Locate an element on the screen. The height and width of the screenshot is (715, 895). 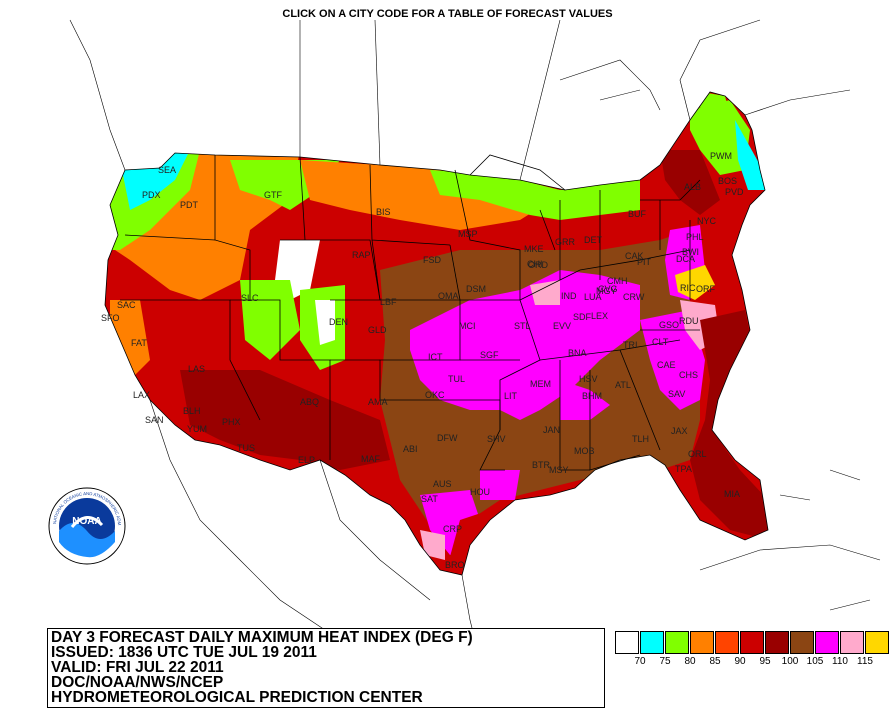
city-code-orl: ORL is located at coordinates (697, 454).